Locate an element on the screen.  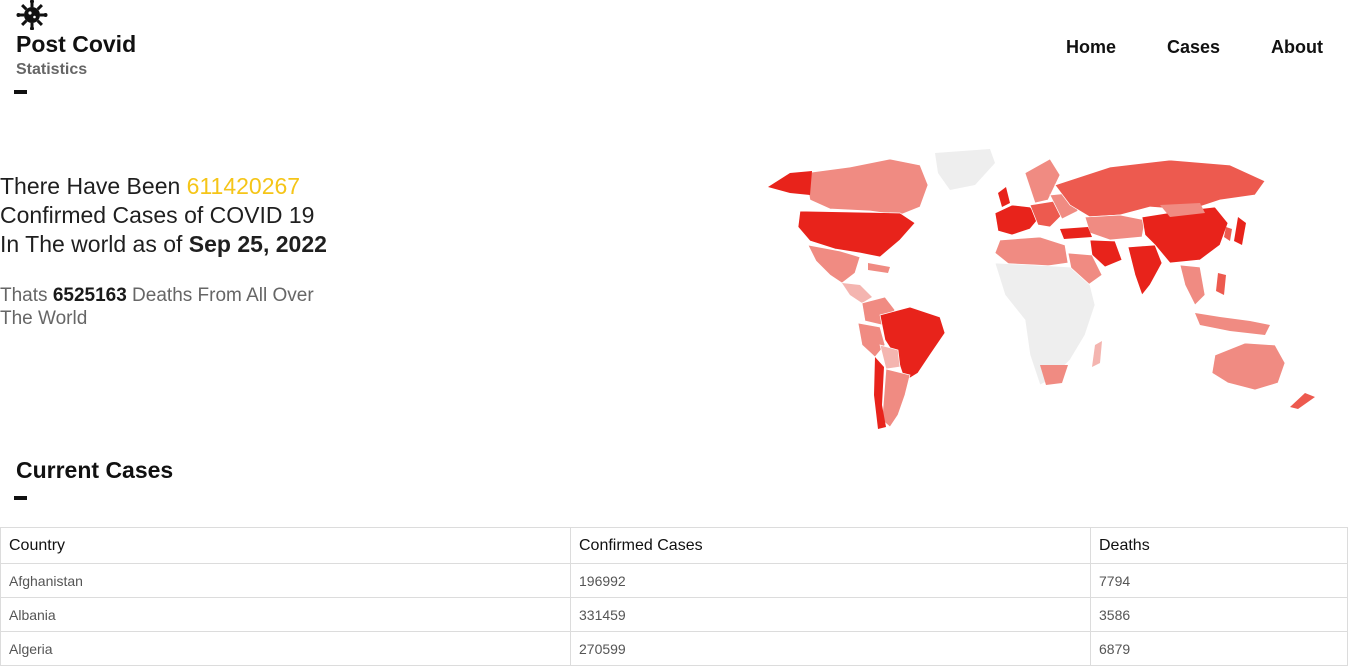
main-nav: Home Cases About is located at coordinates (1194, 47).